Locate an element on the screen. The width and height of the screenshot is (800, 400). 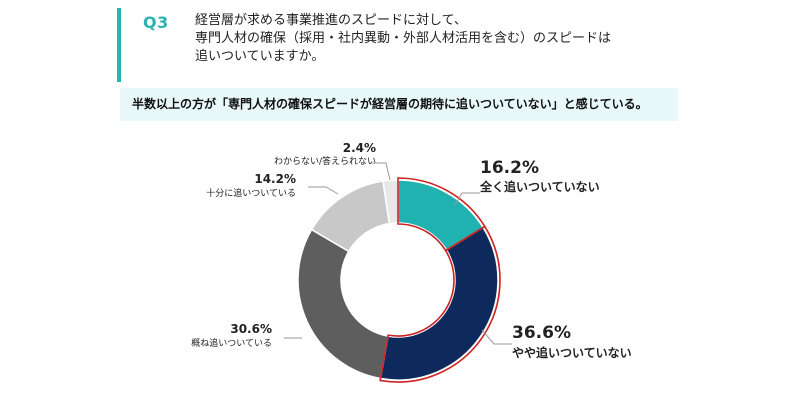
question-accent-bar is located at coordinates (119, 45).